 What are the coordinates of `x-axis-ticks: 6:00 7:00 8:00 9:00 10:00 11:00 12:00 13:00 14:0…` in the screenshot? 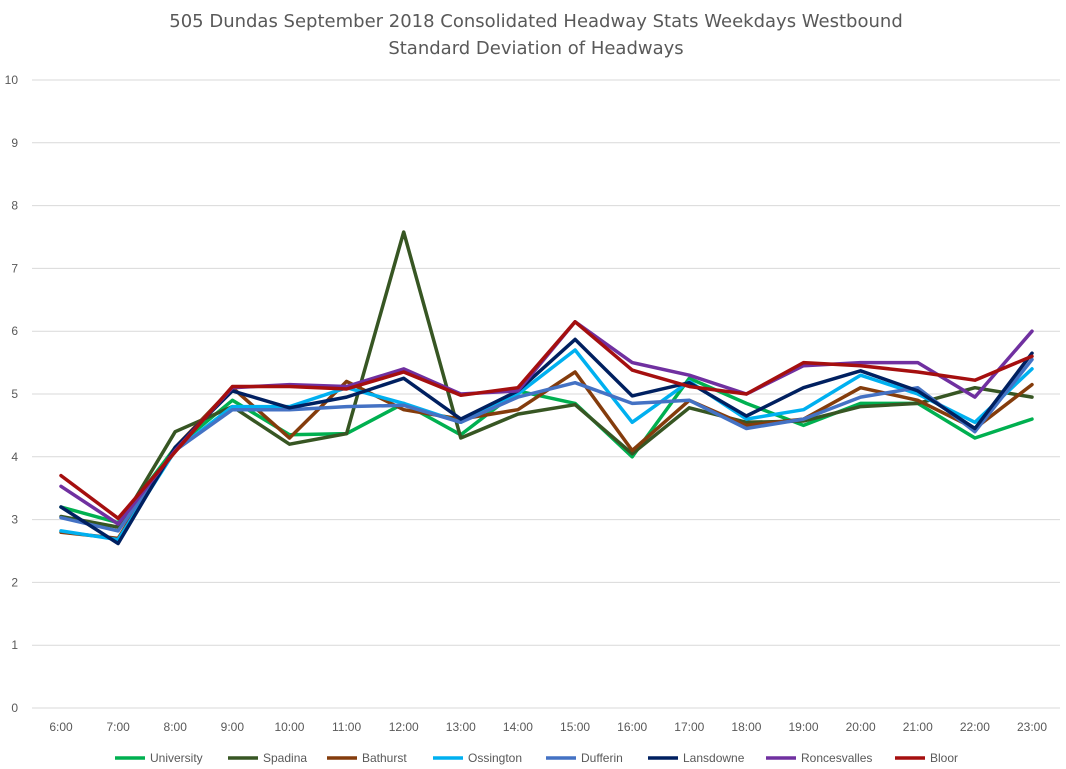 It's located at (548, 727).